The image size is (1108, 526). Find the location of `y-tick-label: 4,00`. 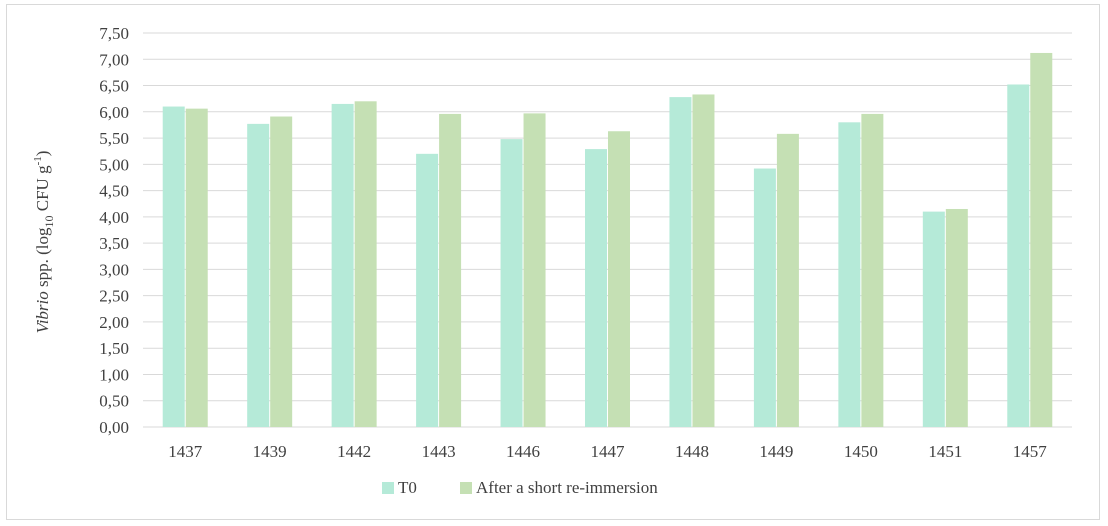

y-tick-label: 4,00 is located at coordinates (114, 217).